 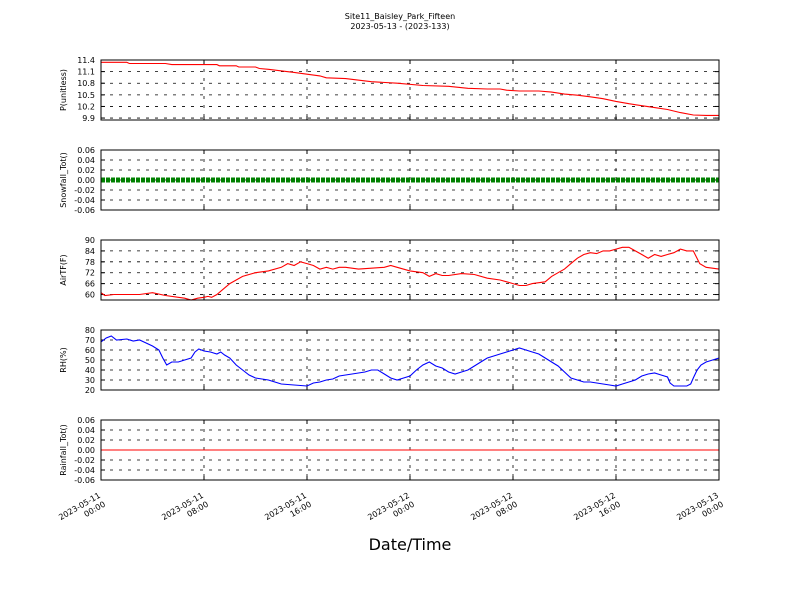 I want to click on x-tick-label: 2023-05-1208:00, so click(x=494, y=511).